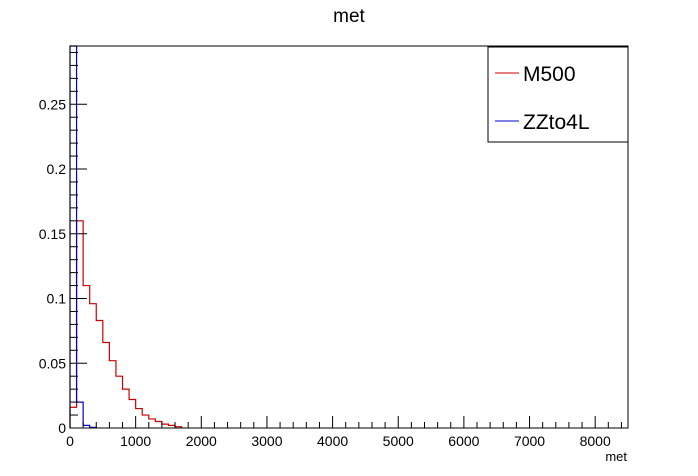 The image size is (698, 476). What do you see at coordinates (62, 428) in the screenshot?
I see `y-tick-label: 0` at bounding box center [62, 428].